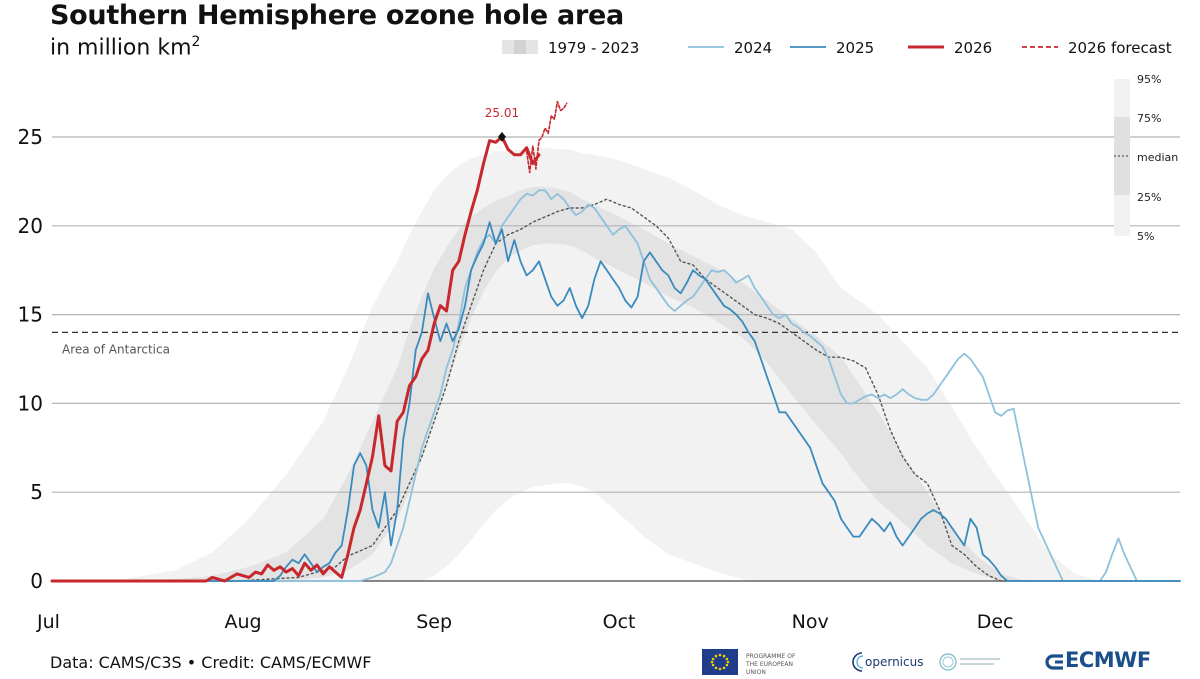 The width and height of the screenshot is (1200, 679). I want to click on percentile-label: median, so click(1157, 157).